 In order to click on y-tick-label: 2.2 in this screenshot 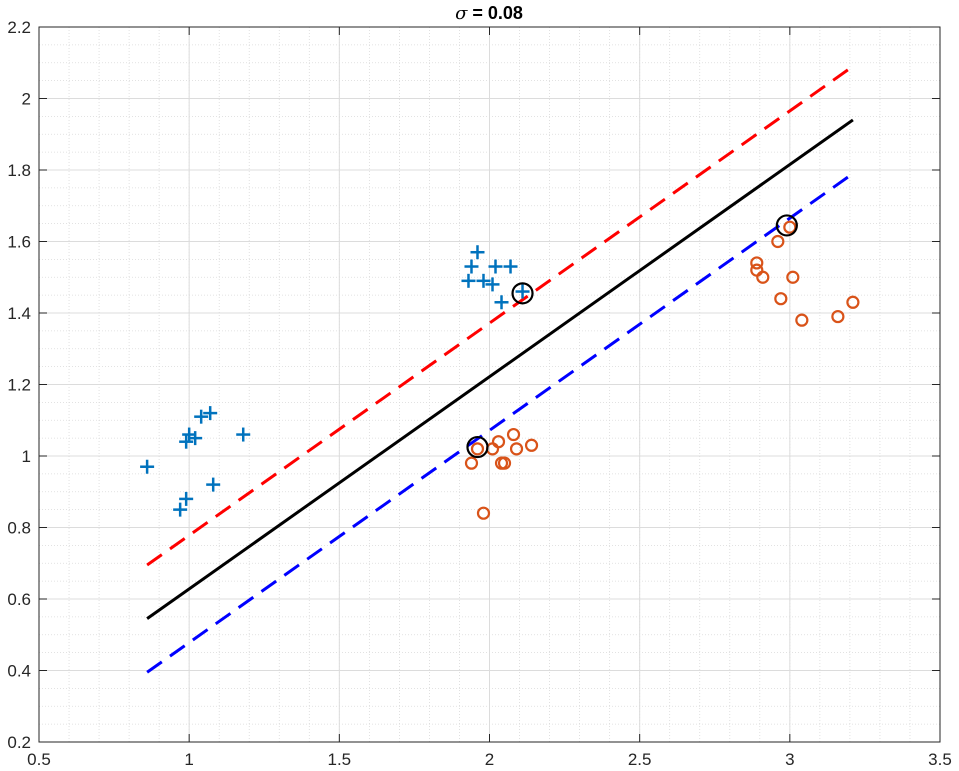, I will do `click(19, 27)`.